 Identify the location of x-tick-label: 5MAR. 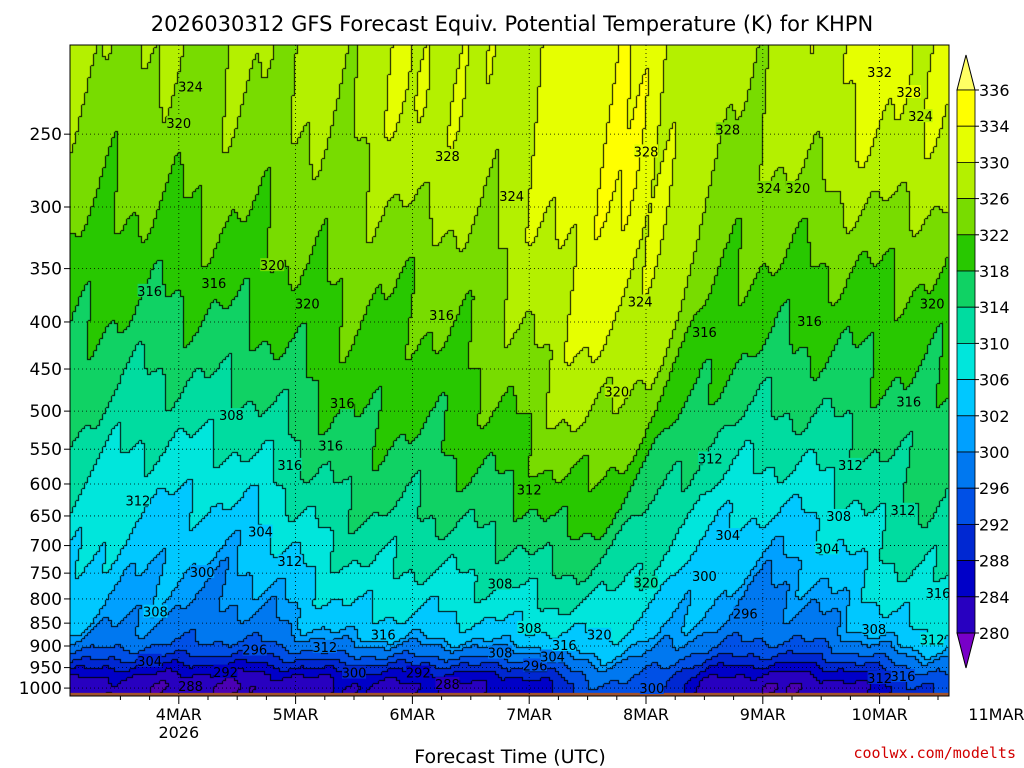
(296, 714).